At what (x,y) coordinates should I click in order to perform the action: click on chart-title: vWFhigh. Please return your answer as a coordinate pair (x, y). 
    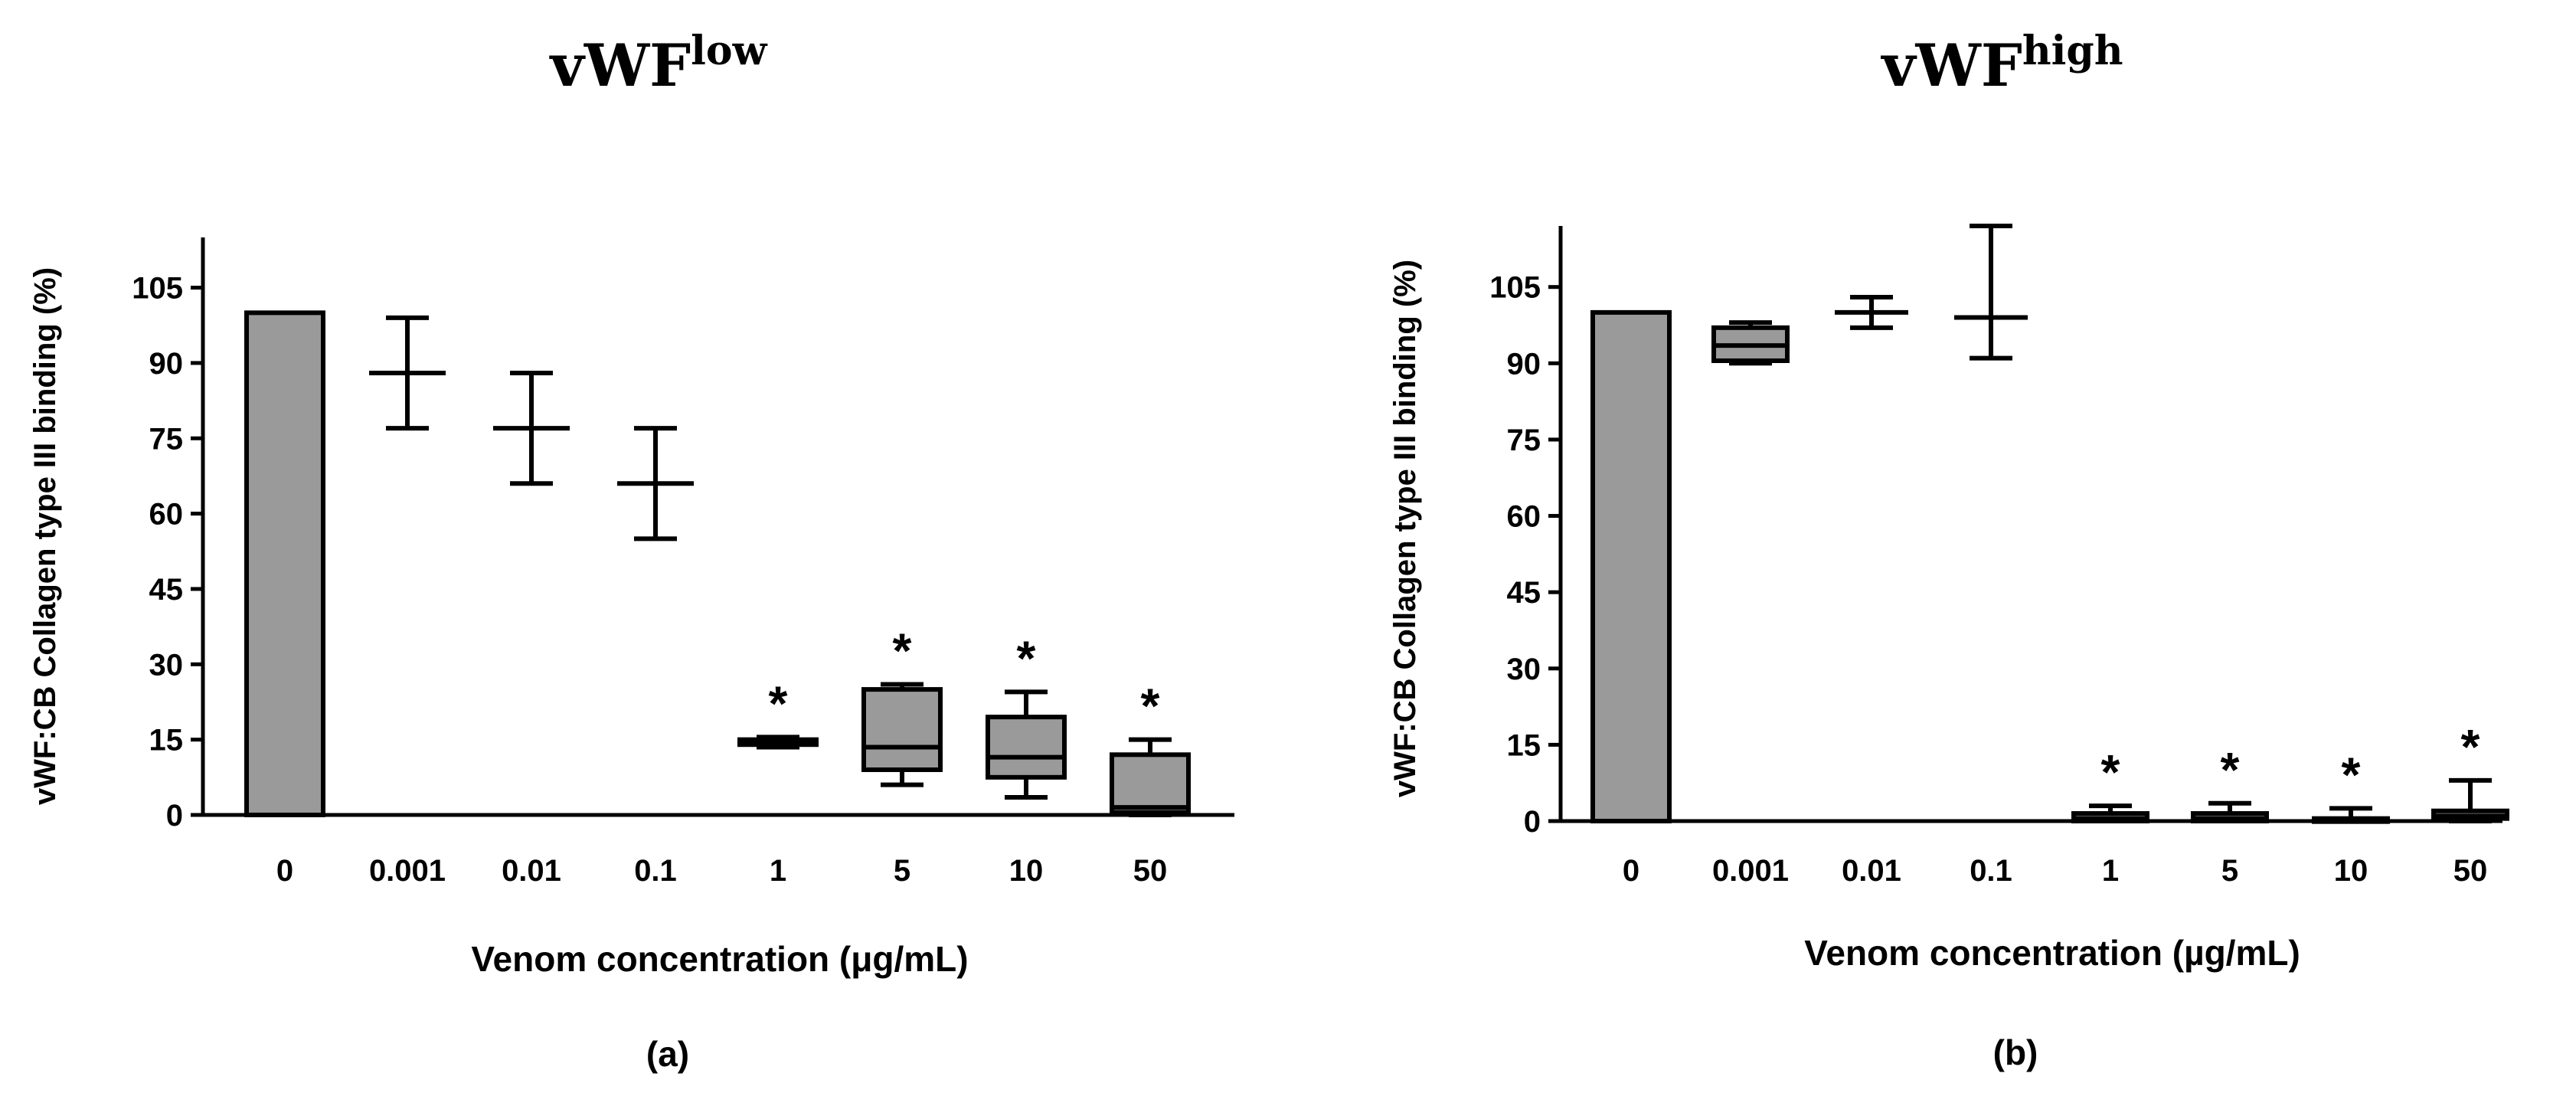
    Looking at the image, I should click on (2001, 64).